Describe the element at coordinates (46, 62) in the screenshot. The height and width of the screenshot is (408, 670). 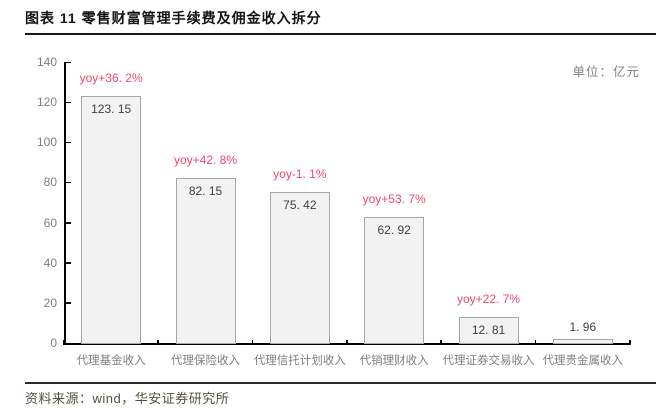
I see `y-tick-label: 140` at that location.